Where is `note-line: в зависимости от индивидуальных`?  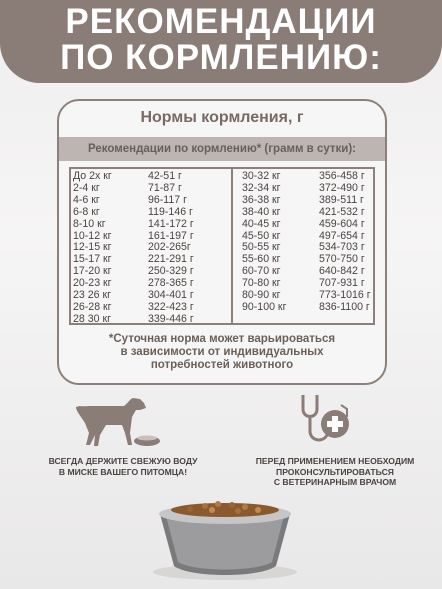 note-line: в зависимости от индивидуальных is located at coordinates (222, 352).